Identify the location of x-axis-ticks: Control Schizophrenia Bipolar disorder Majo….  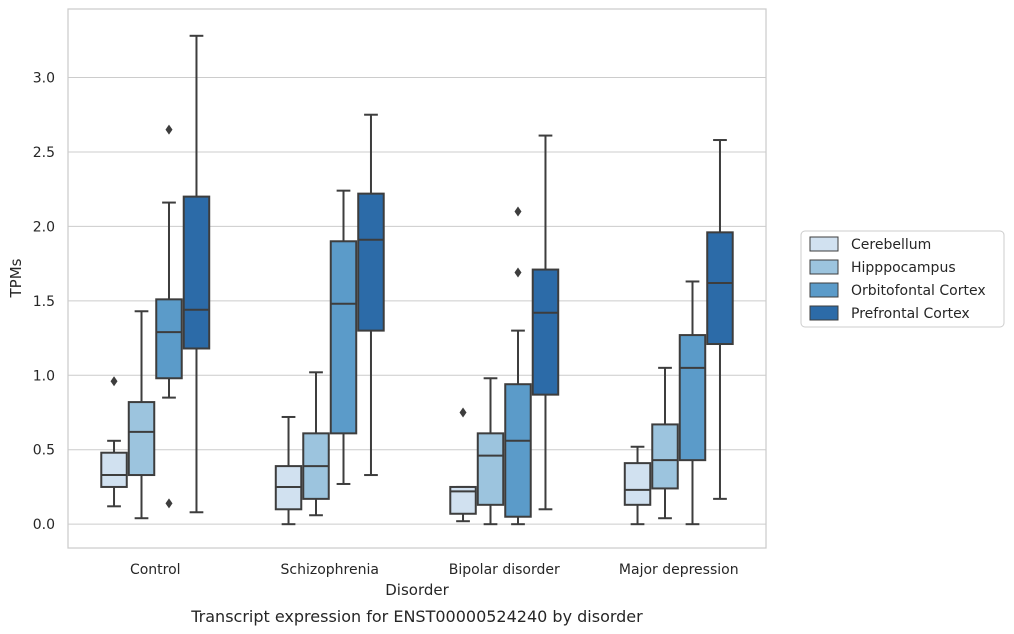
(434, 570).